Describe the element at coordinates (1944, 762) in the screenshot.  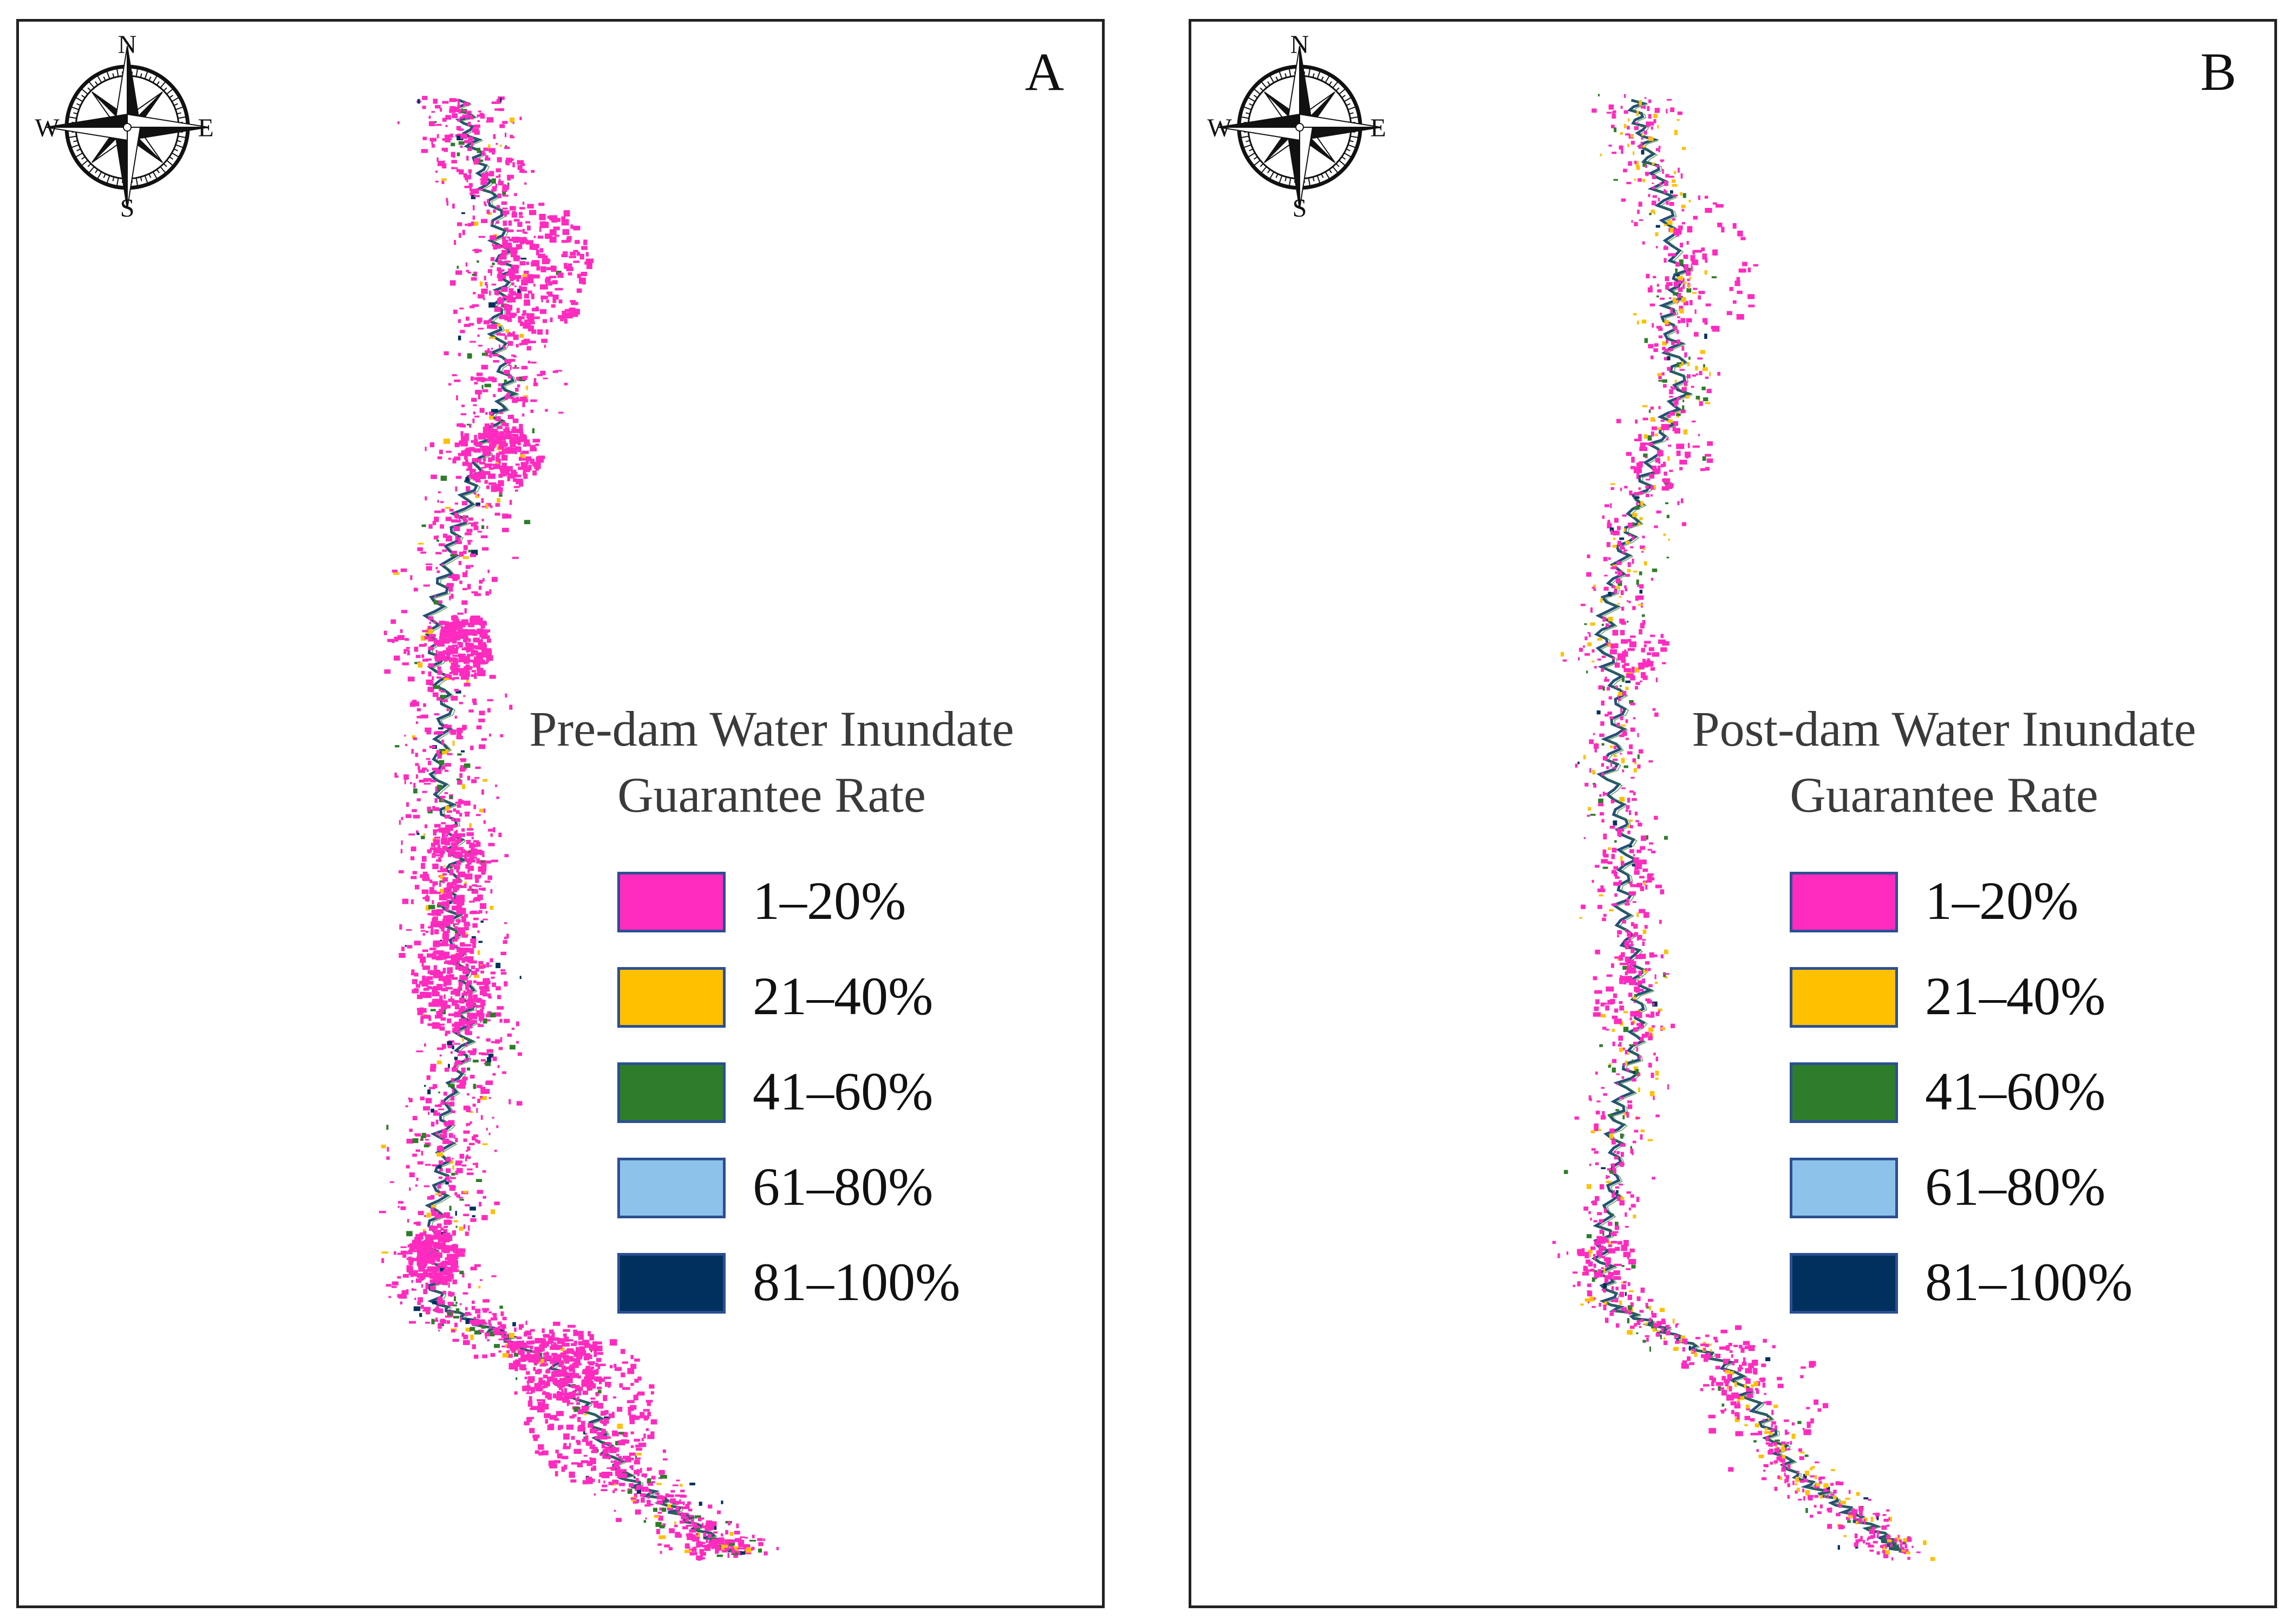
I see `legend-title: Post-dam Water Inundate Guarantee Rate` at that location.